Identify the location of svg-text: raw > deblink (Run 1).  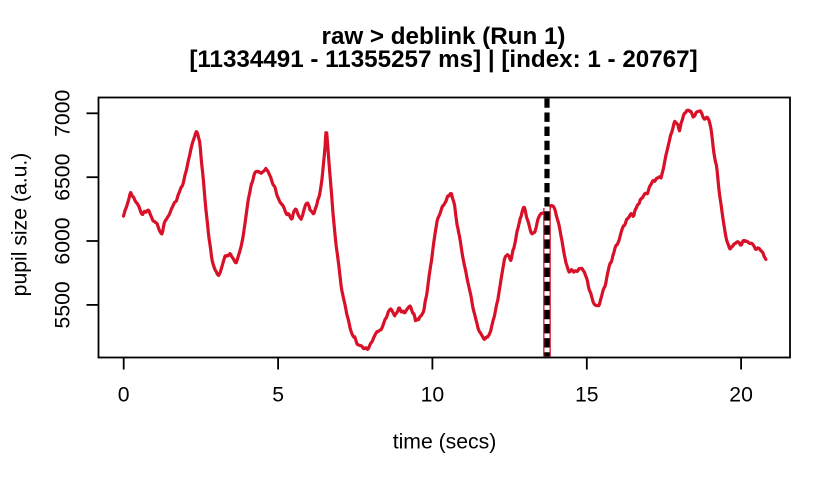
(444, 36).